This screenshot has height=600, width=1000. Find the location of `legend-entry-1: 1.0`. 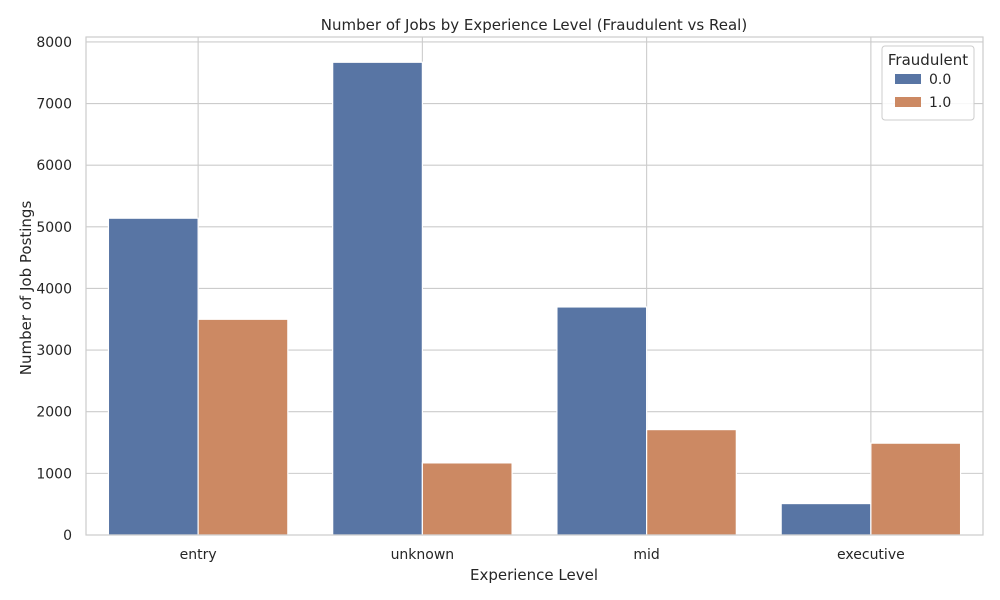

legend-entry-1: 1.0 is located at coordinates (940, 103).